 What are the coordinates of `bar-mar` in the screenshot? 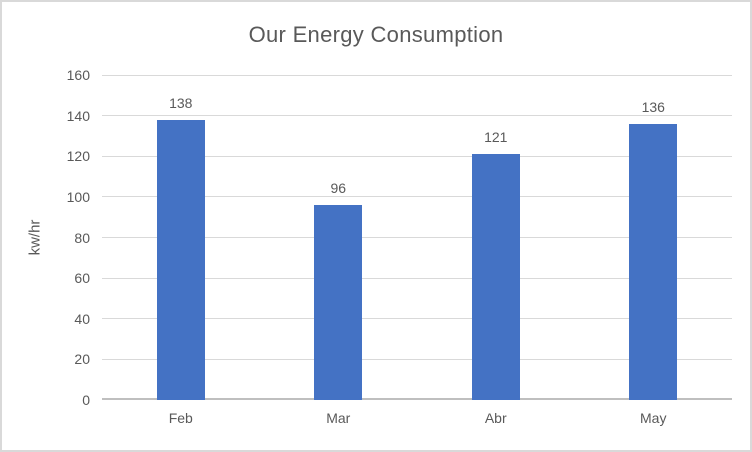 It's located at (338, 302).